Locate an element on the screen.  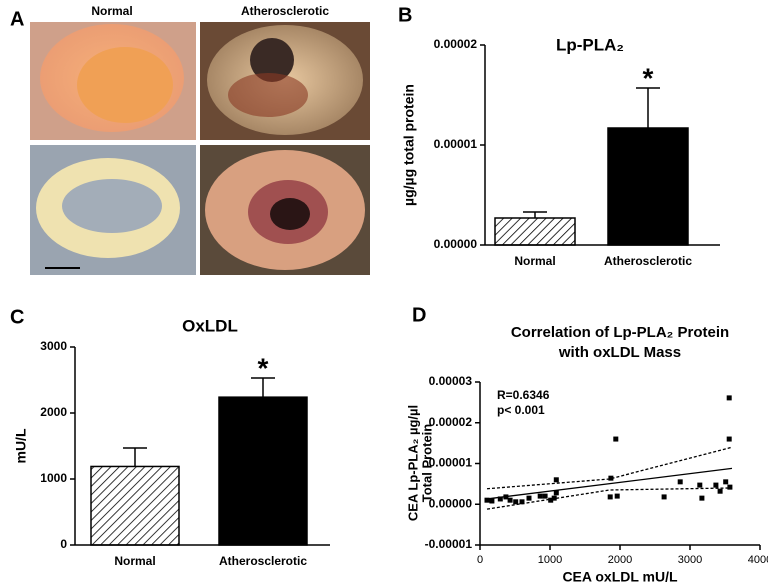
annotation: p< 0.001 is located at coordinates (521, 410).